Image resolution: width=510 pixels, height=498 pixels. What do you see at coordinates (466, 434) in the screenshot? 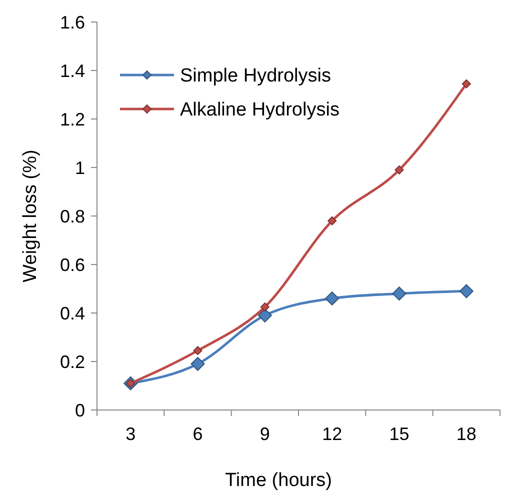
I see `x-tick-label: 18` at bounding box center [466, 434].